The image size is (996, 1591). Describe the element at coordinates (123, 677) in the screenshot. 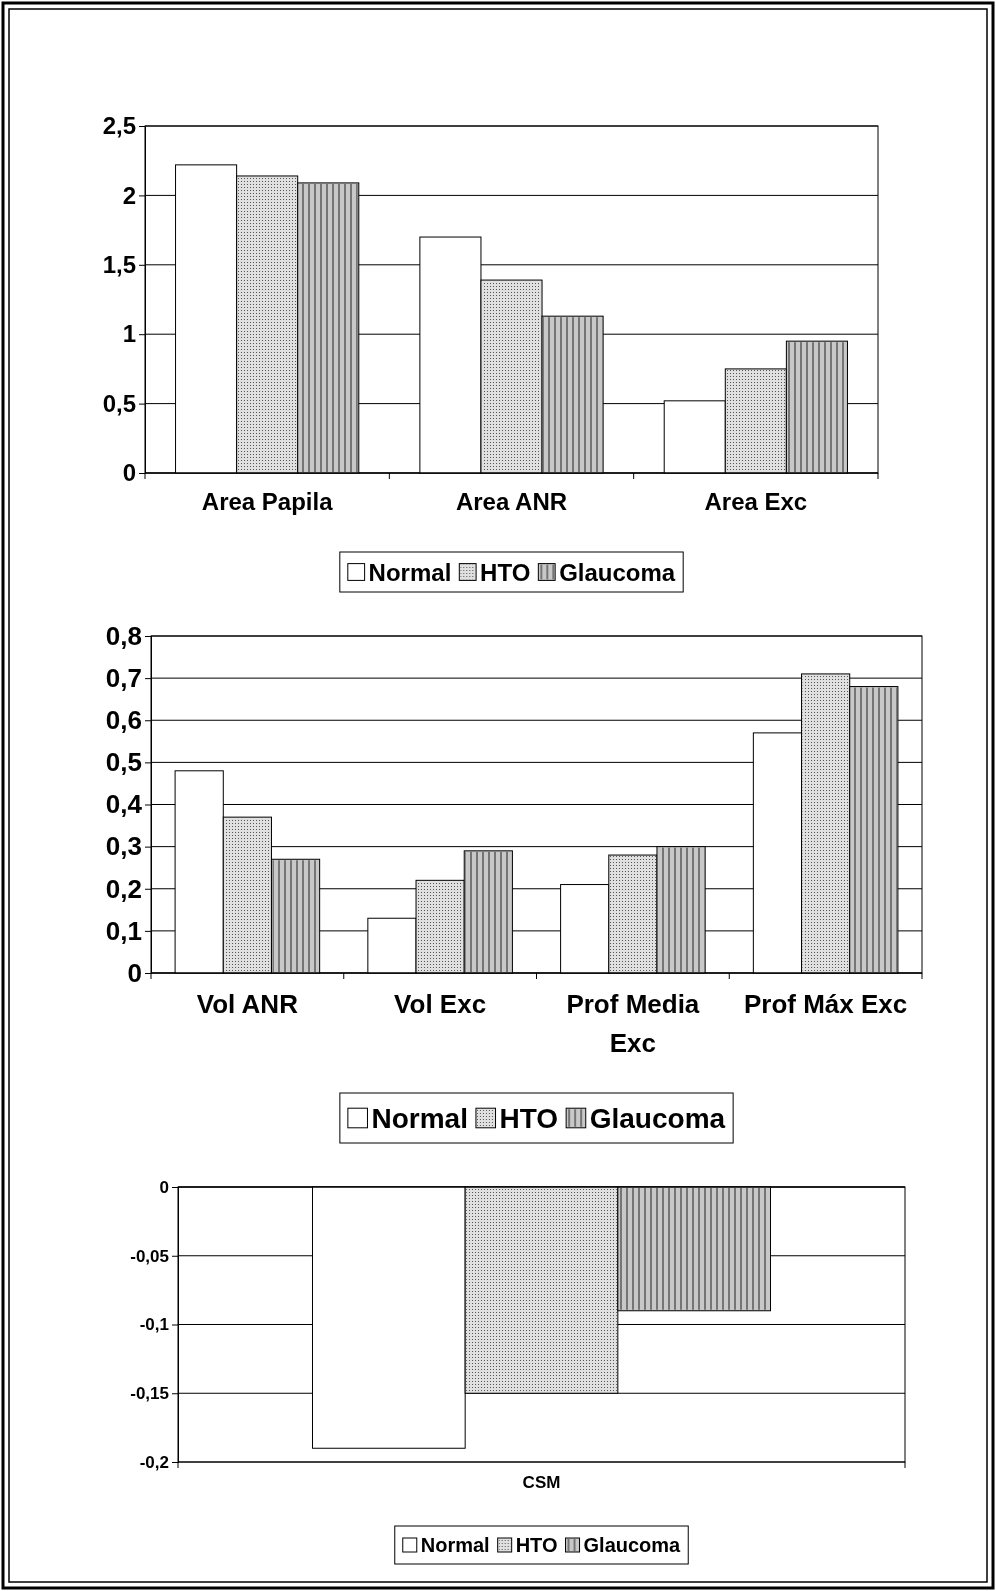

I see `y-tick-label: 0,7` at that location.